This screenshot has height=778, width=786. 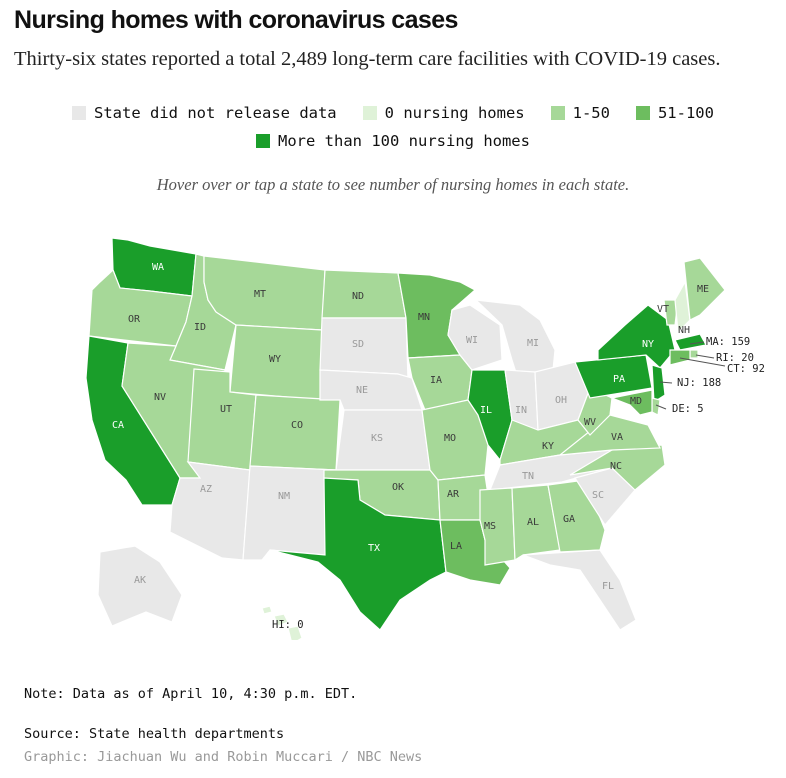 What do you see at coordinates (140, 307) in the screenshot?
I see `state-or` at bounding box center [140, 307].